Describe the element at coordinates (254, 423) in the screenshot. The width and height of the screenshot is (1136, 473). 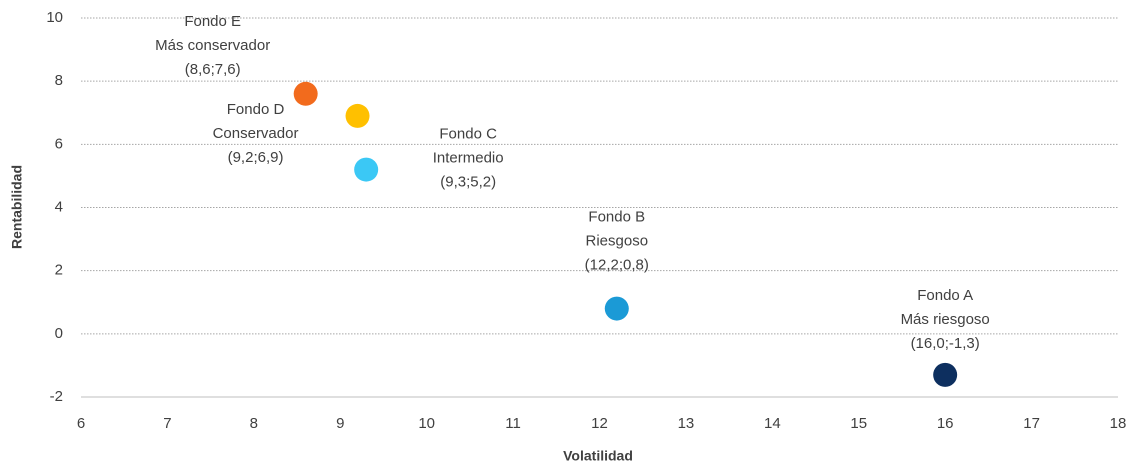
I see `x-tick-label: 8` at that location.